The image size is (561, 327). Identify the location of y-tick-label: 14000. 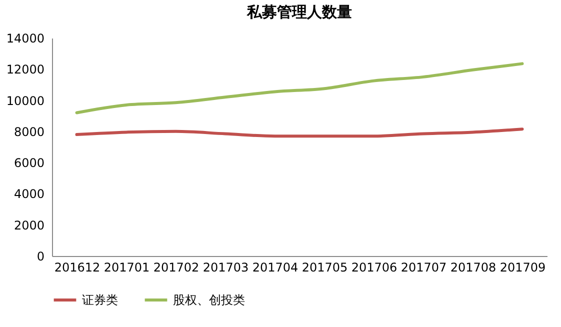
(25, 39).